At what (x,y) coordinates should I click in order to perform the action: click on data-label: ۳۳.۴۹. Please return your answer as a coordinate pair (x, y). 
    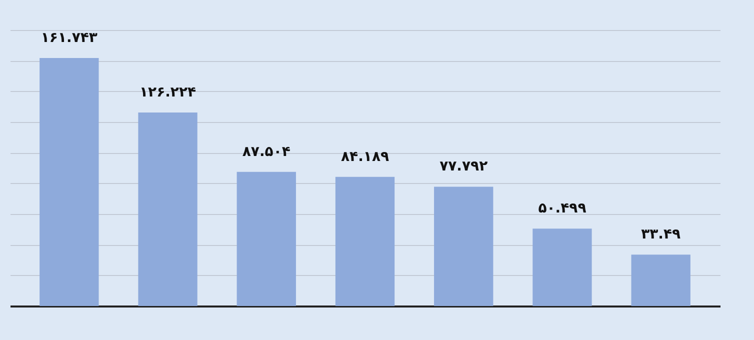
    Looking at the image, I should click on (661, 234).